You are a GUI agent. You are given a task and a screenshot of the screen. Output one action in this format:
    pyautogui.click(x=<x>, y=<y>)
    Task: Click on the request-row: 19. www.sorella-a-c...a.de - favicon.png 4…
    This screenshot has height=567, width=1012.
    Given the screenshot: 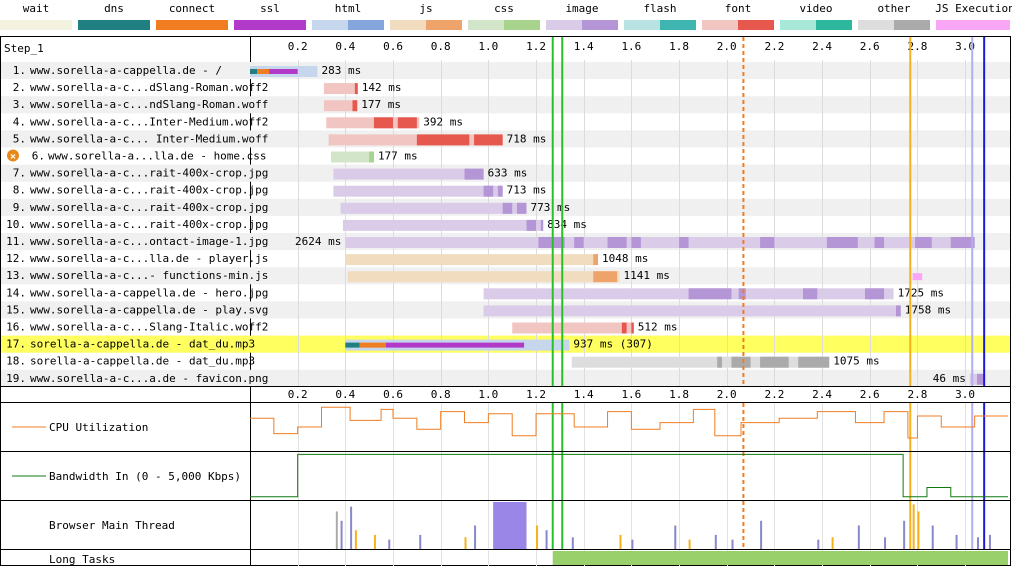 What is the action you would take?
    pyautogui.click(x=495, y=378)
    